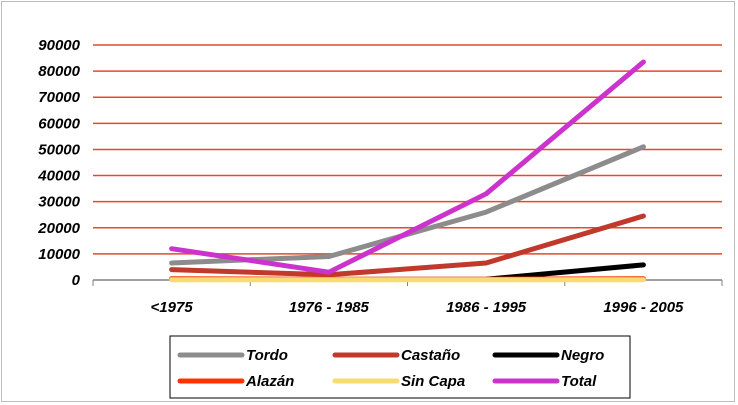 This screenshot has width=738, height=405. Describe the element at coordinates (59, 123) in the screenshot. I see `y-tick-label: 60000` at that location.